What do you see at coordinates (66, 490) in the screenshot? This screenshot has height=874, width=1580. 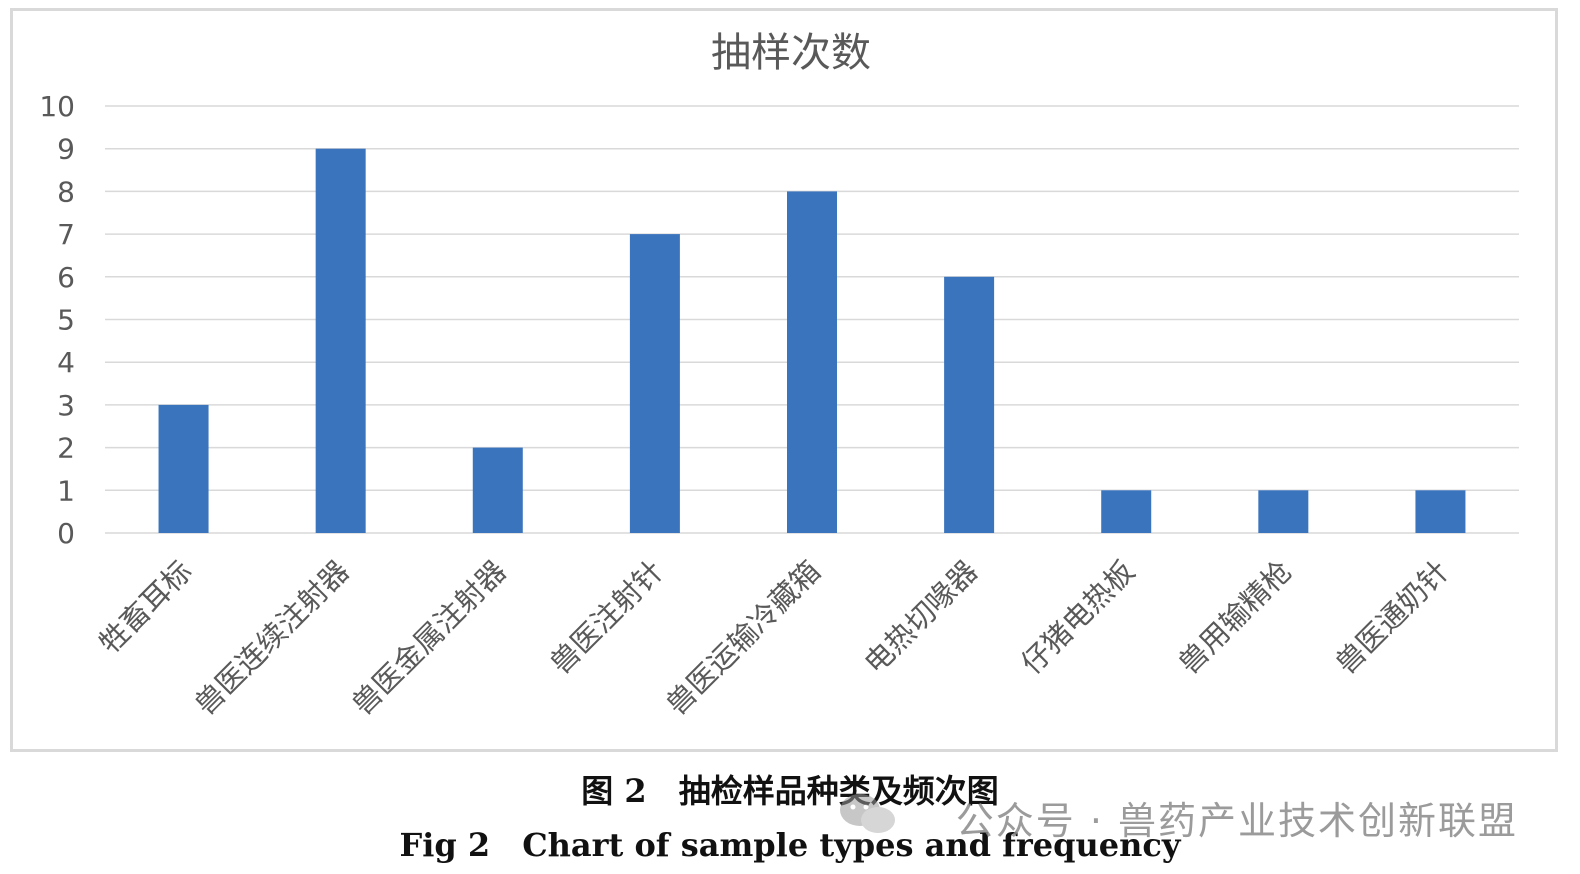 I see `y-tick-label: 1` at bounding box center [66, 490].